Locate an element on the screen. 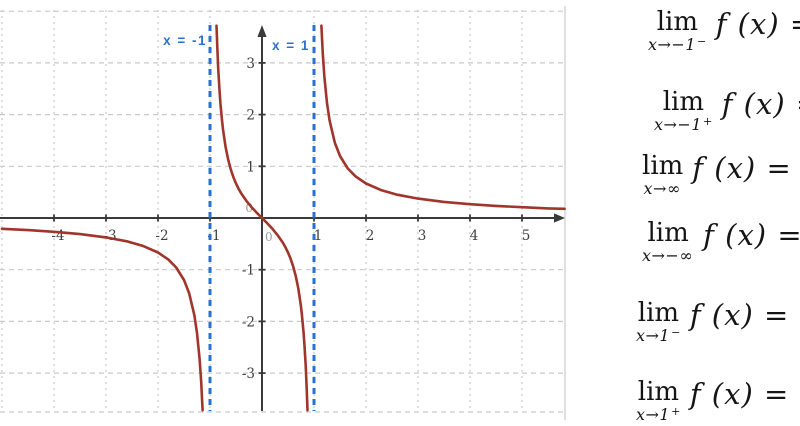 The height and width of the screenshot is (426, 800). limit-row-x-to-neg1-left: lim x→−1− f (x) = is located at coordinates (724, 30).